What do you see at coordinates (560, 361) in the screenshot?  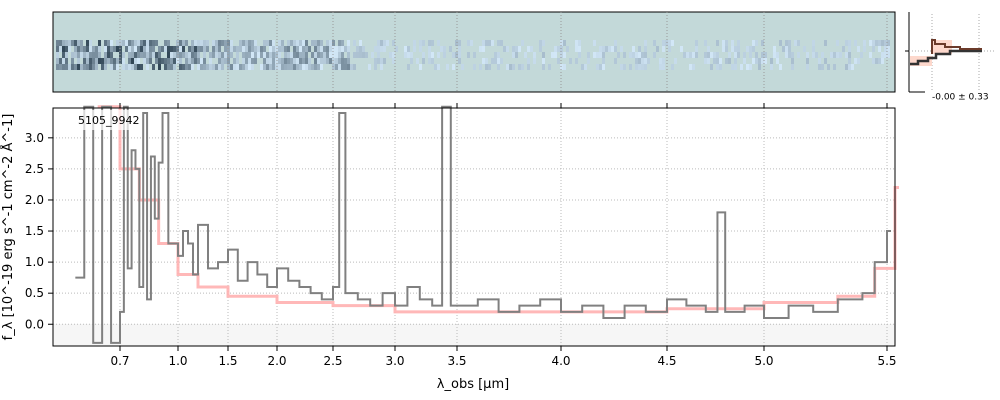 I see `x-tick-label: 4.0` at bounding box center [560, 361].